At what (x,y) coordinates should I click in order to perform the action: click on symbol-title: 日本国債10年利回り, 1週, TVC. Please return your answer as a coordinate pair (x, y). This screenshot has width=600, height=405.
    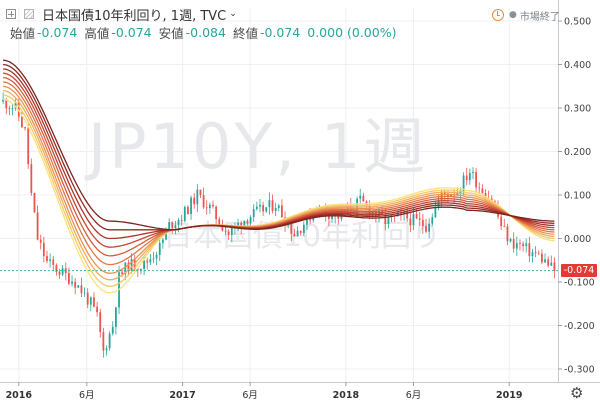
    Looking at the image, I should click on (134, 16).